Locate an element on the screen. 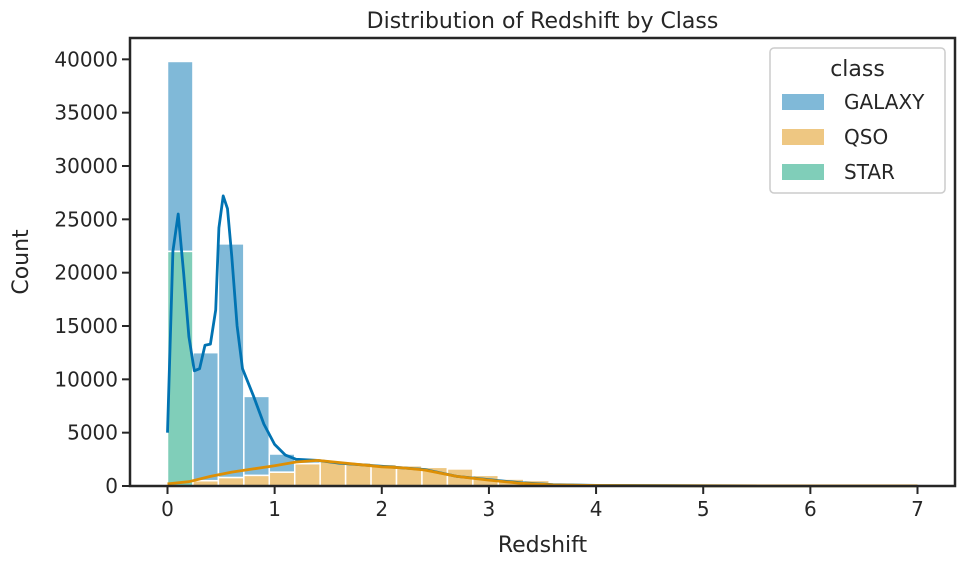 This screenshot has width=966, height=566. legend-swatch-star is located at coordinates (803, 172).